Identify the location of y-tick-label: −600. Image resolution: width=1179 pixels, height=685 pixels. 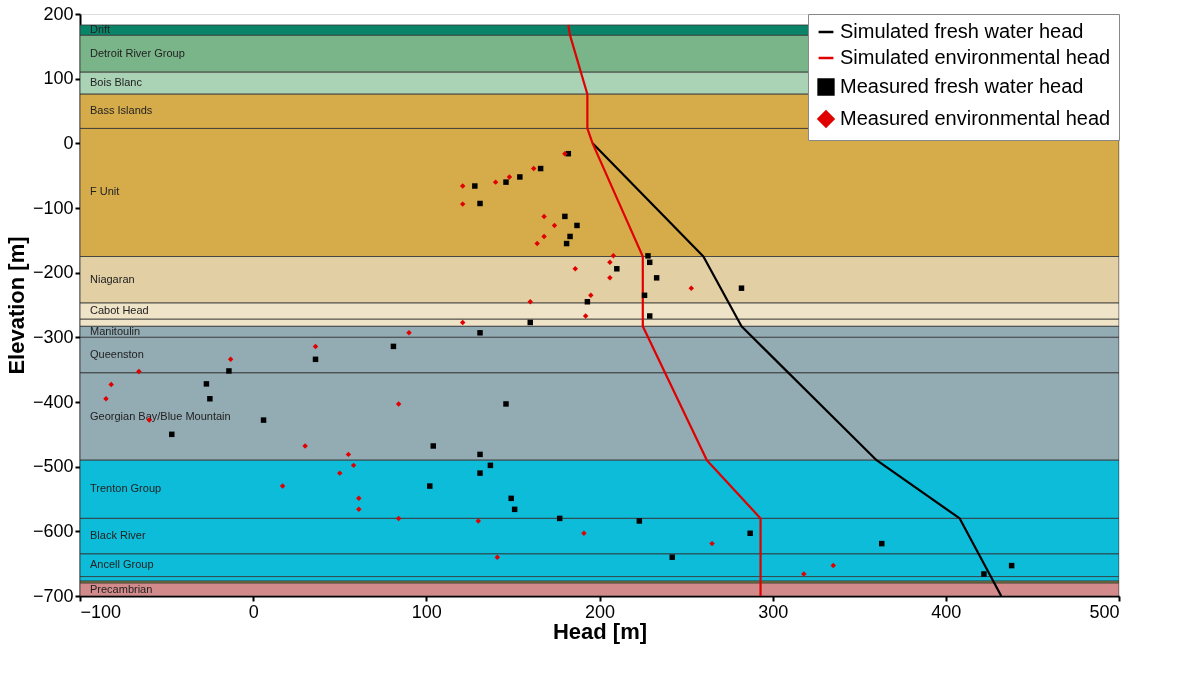
(53, 530).